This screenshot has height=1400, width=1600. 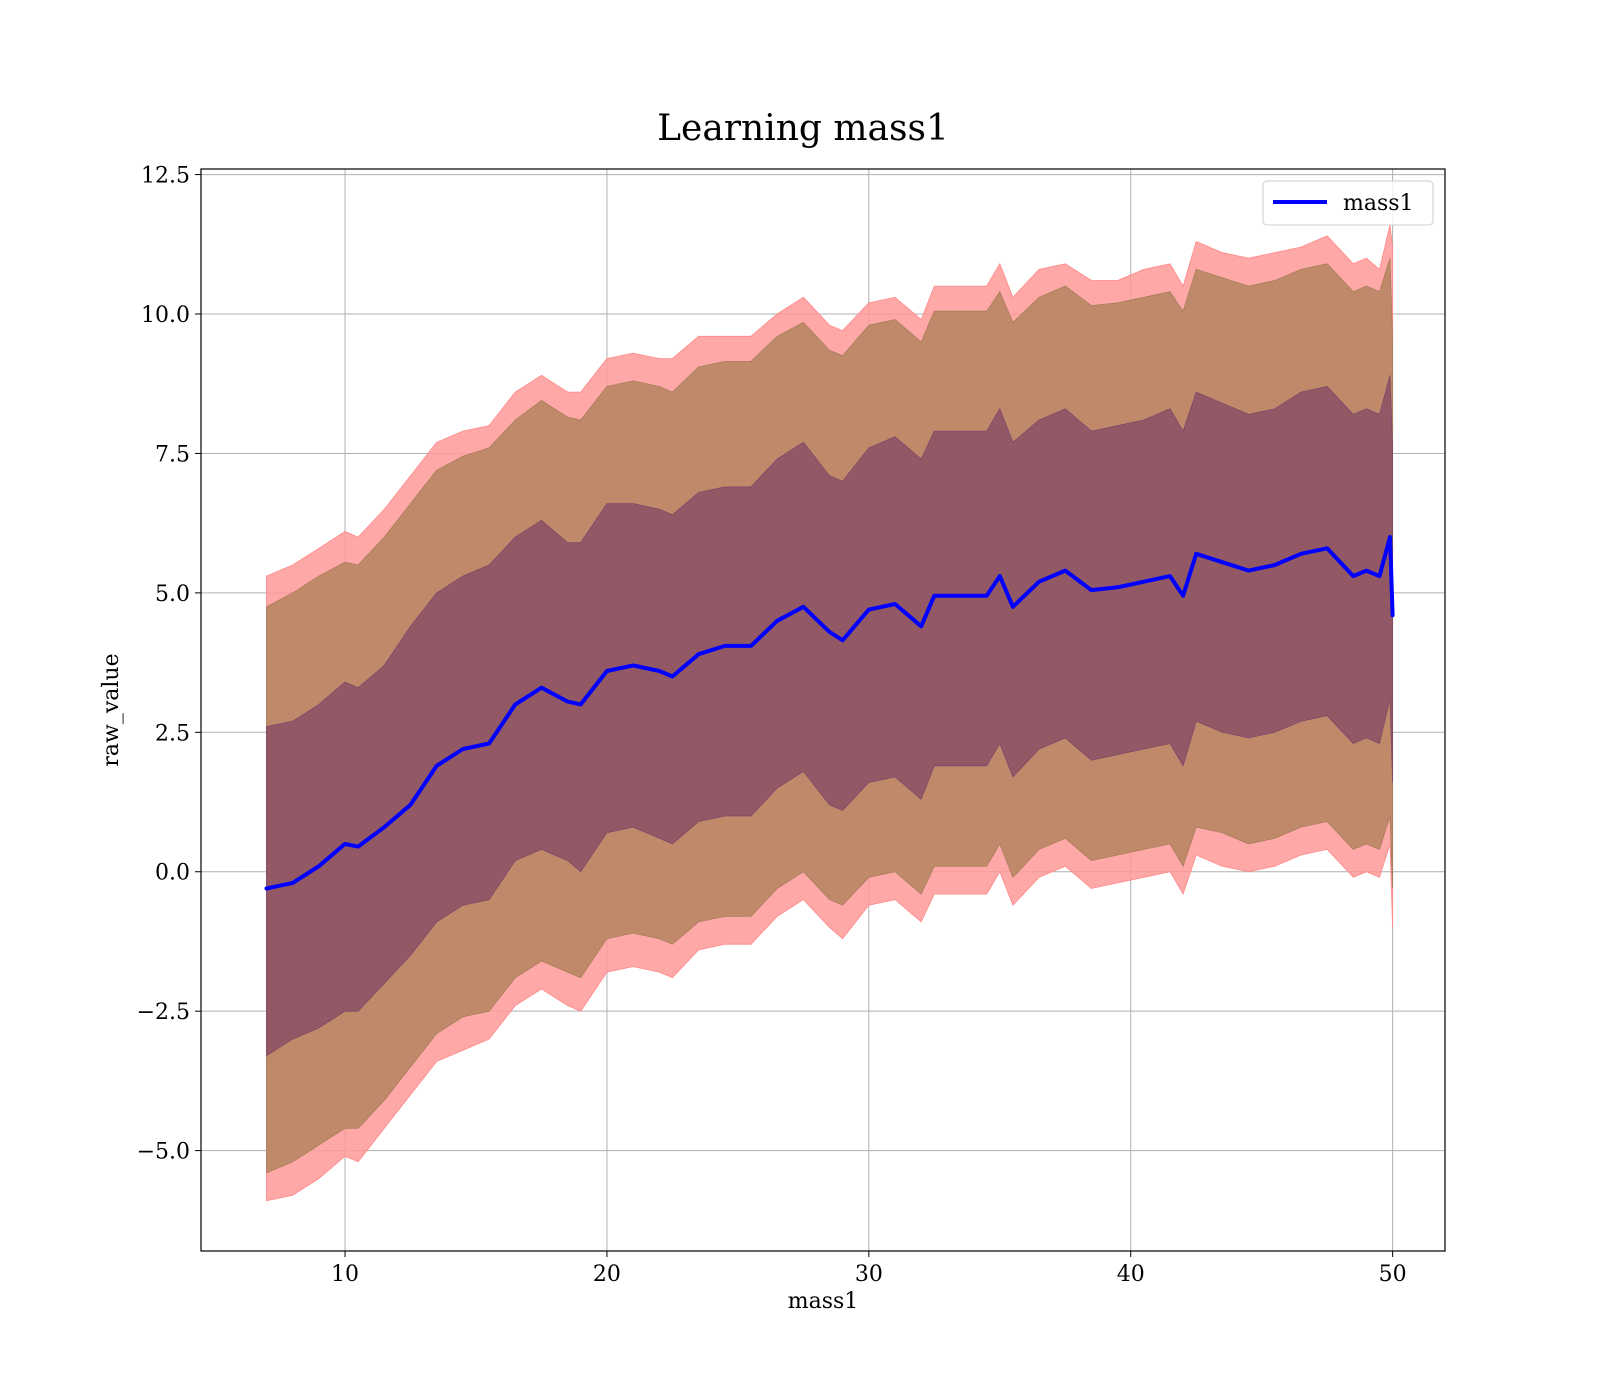 I want to click on y-tick-label: 12.5, so click(x=165, y=176).